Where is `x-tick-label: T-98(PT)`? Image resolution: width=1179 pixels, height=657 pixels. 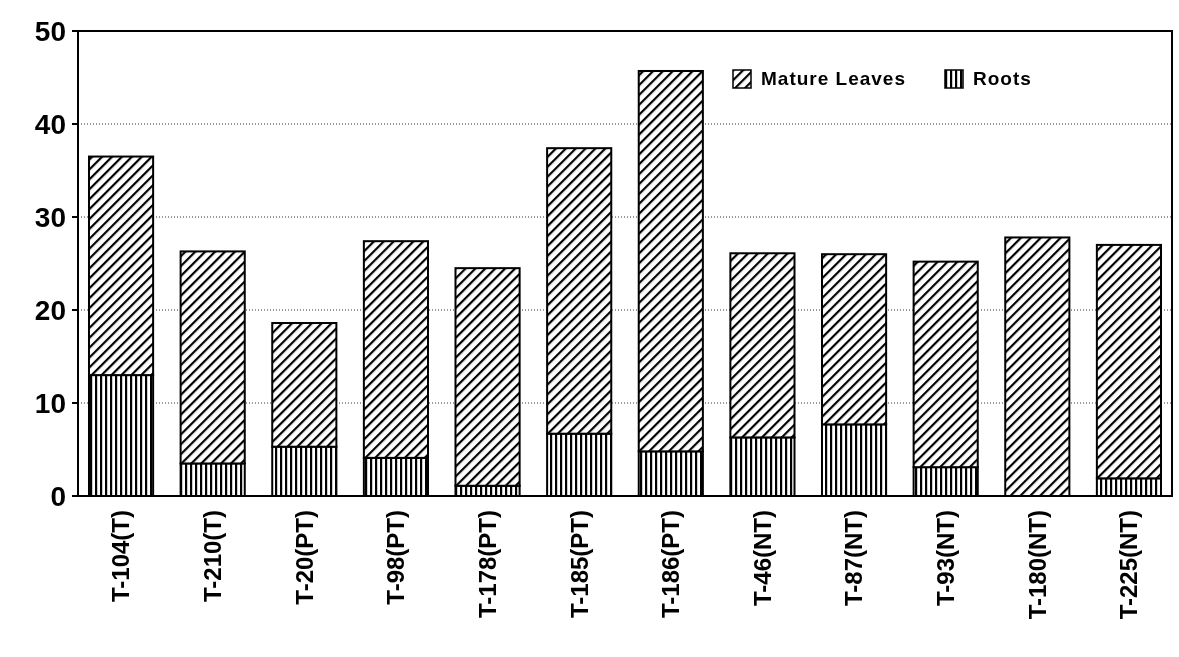 x-tick-label: T-98(PT) is located at coordinates (396, 557).